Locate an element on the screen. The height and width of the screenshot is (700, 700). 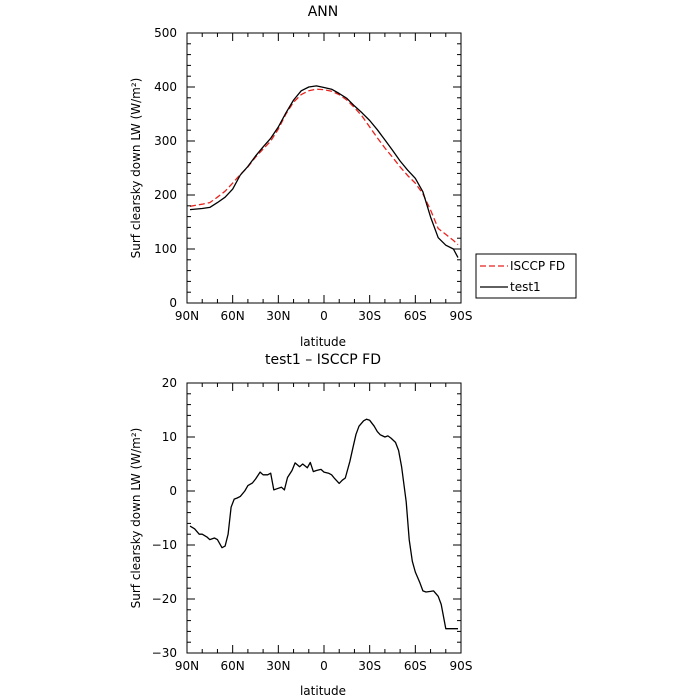
bottom-x-tick-label: 90S is located at coordinates (461, 666).